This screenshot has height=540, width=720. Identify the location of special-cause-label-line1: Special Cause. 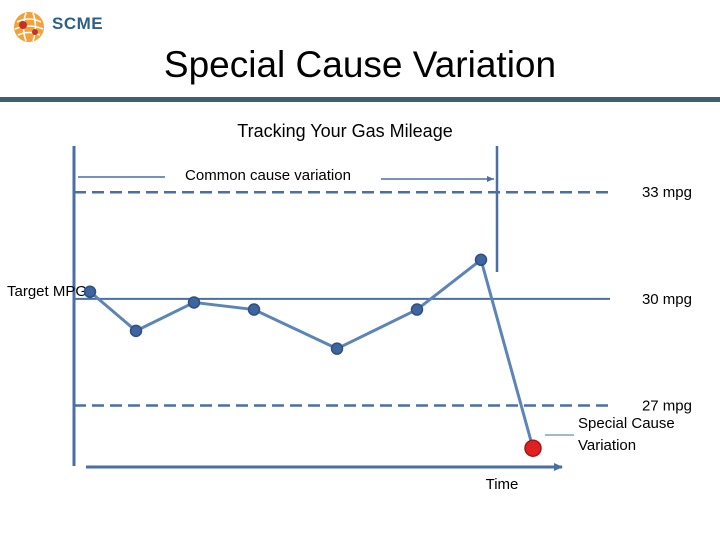
(626, 423).